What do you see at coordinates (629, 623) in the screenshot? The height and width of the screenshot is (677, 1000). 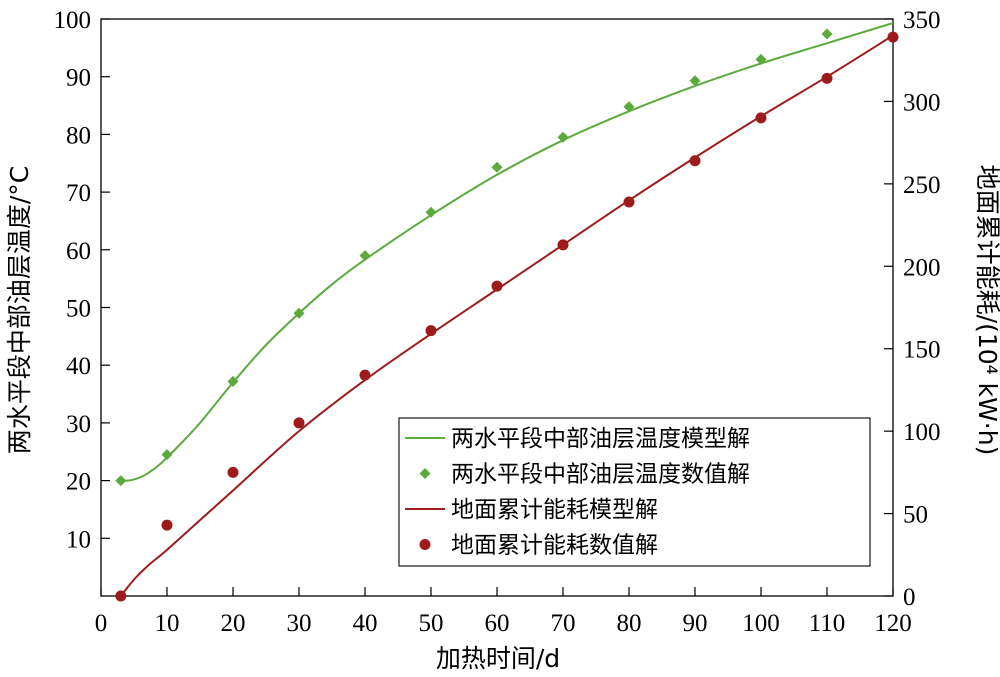 I see `x-tick-label: 80` at bounding box center [629, 623].